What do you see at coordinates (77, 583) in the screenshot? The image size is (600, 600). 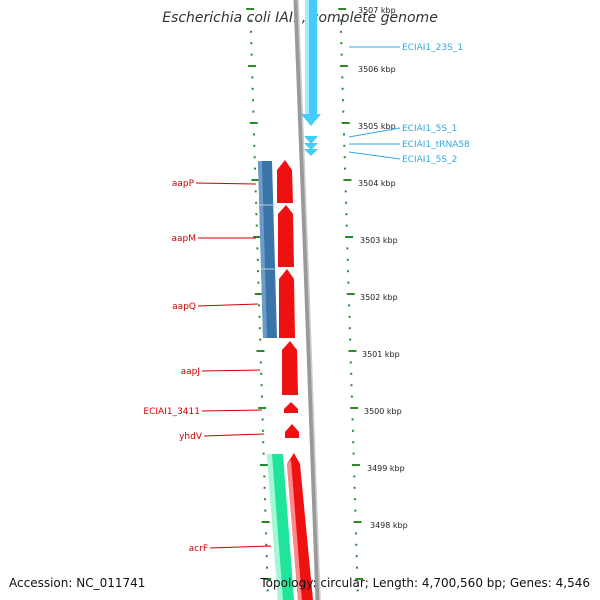 I see `accession-text: Accession: NC_011741` at bounding box center [77, 583].